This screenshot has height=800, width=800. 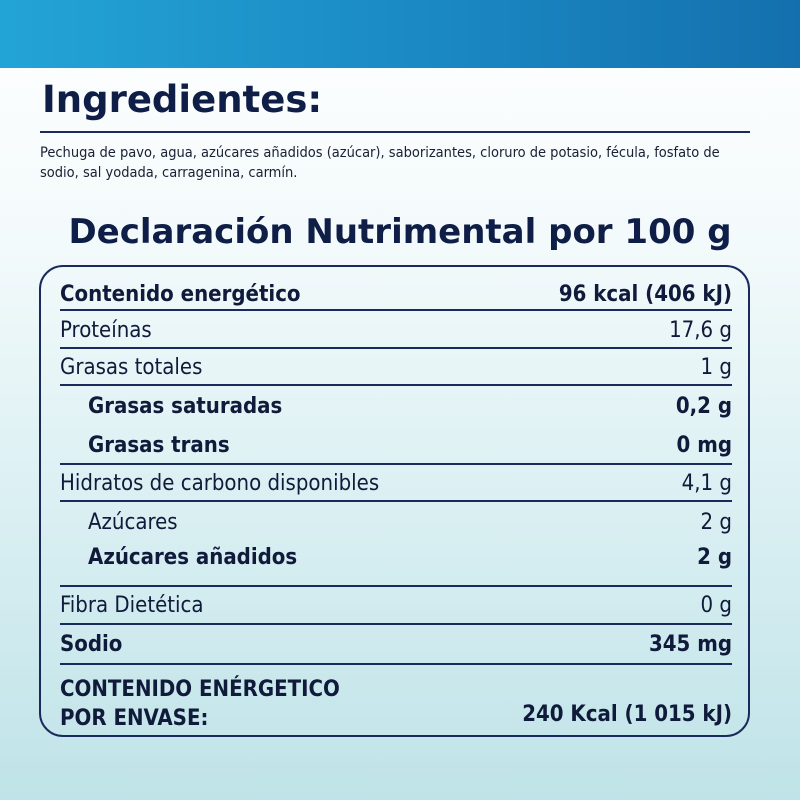 What do you see at coordinates (159, 445) in the screenshot?
I see `row-label: Grasas trans` at bounding box center [159, 445].